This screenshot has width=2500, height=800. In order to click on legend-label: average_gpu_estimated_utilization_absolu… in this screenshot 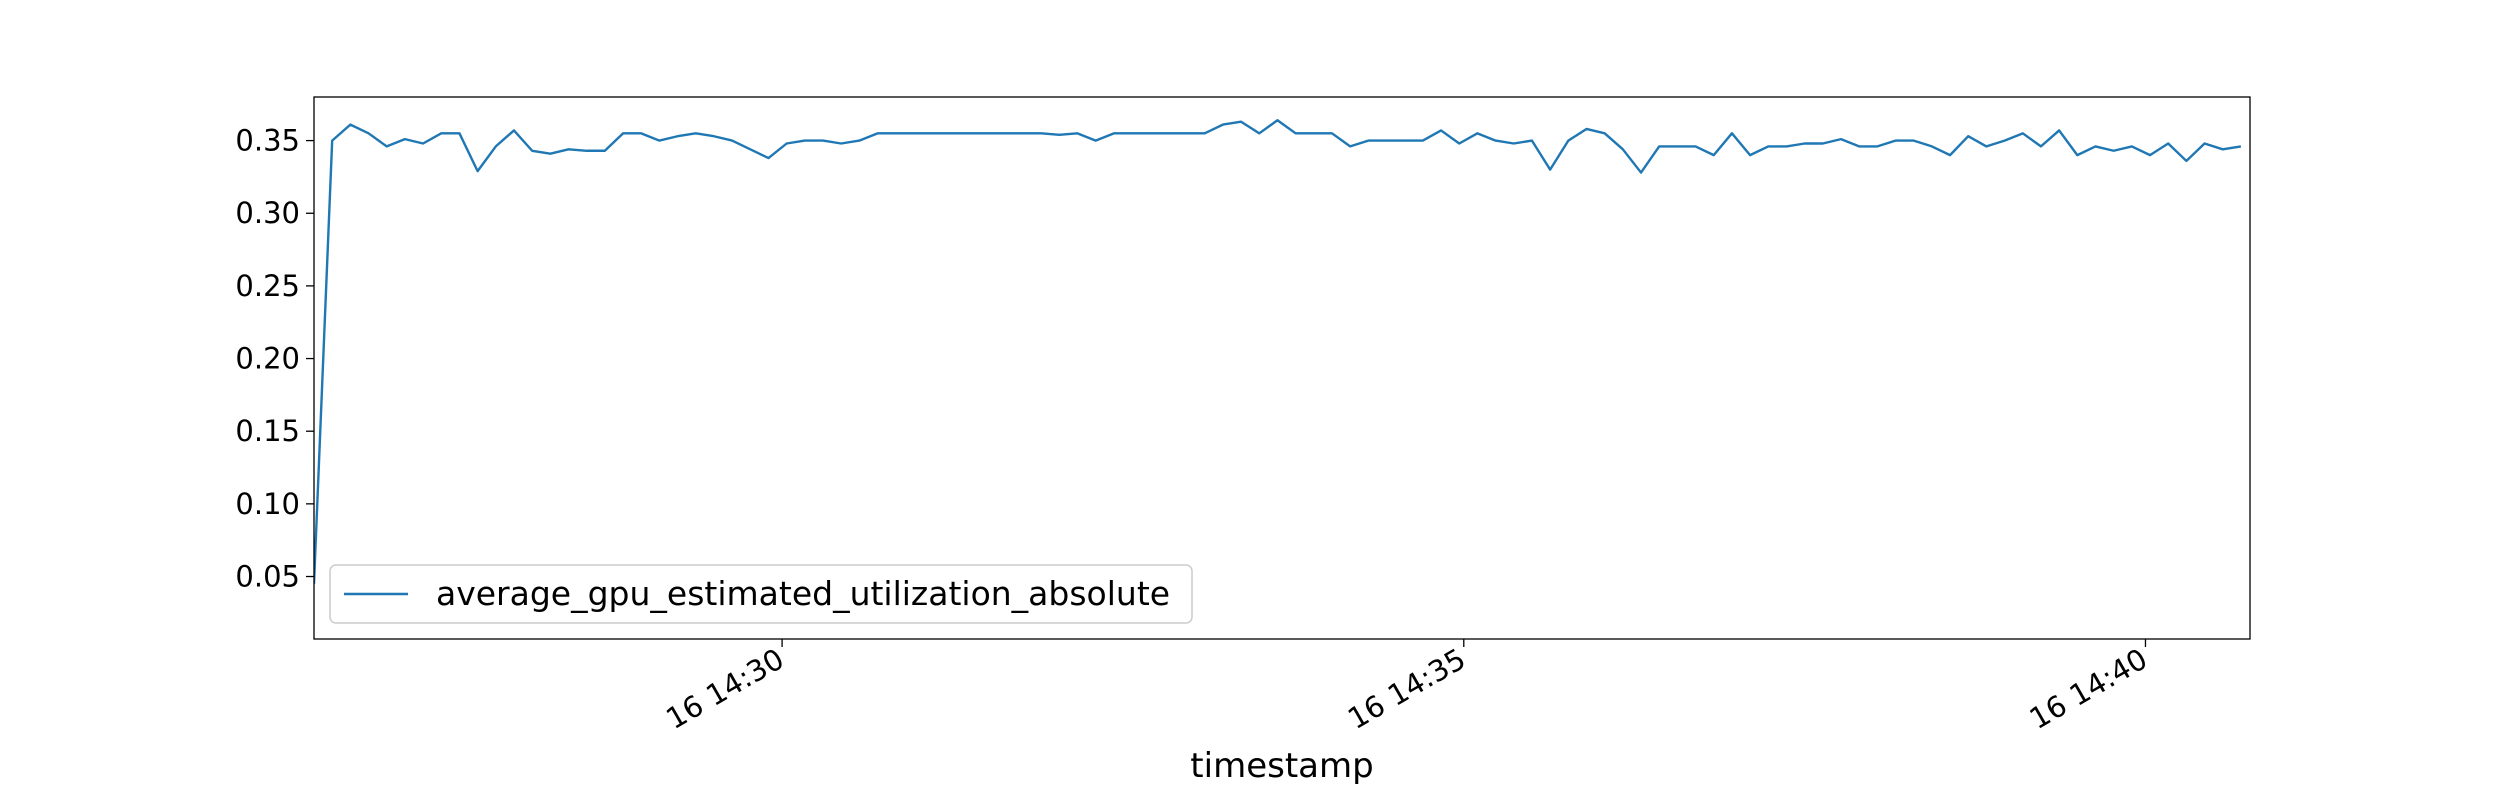, I will do `click(803, 593)`.